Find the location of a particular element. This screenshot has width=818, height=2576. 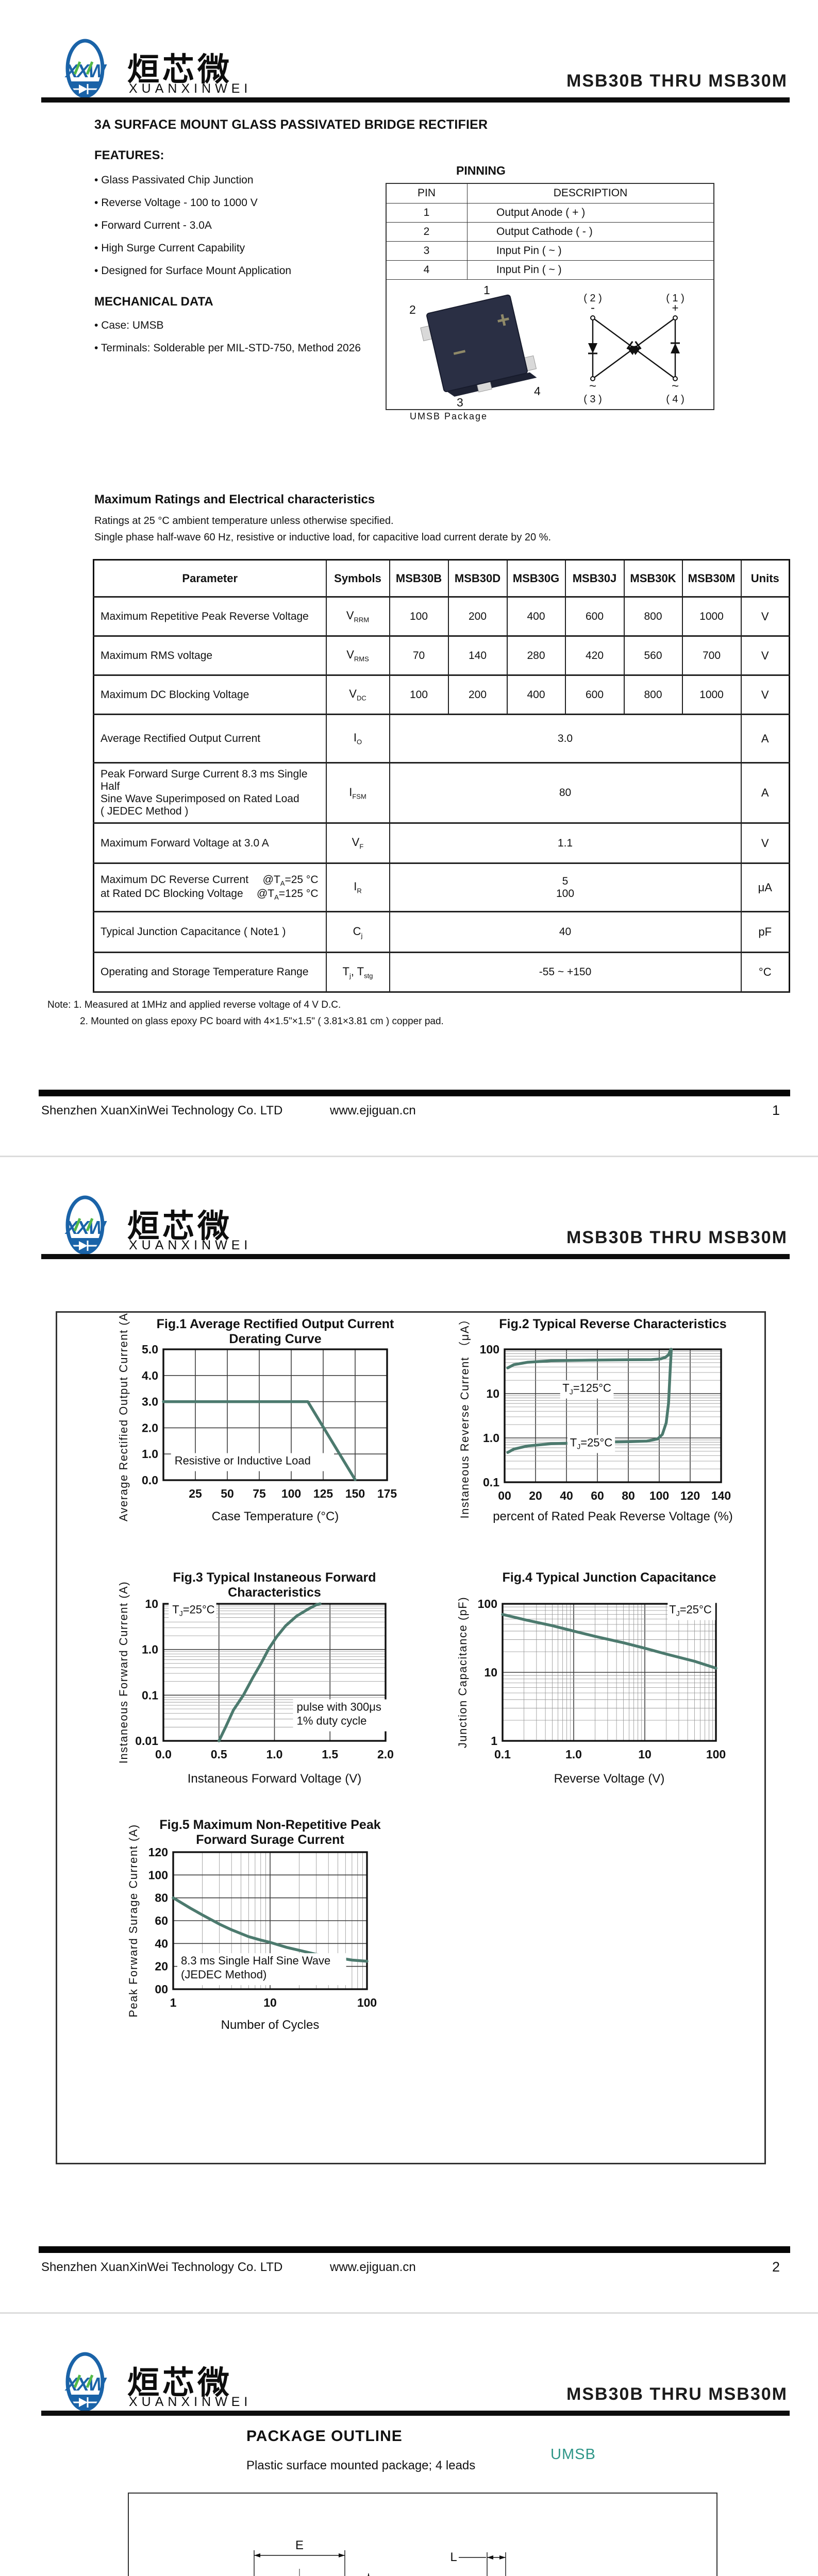

ratings-value: 600 is located at coordinates (594, 616).